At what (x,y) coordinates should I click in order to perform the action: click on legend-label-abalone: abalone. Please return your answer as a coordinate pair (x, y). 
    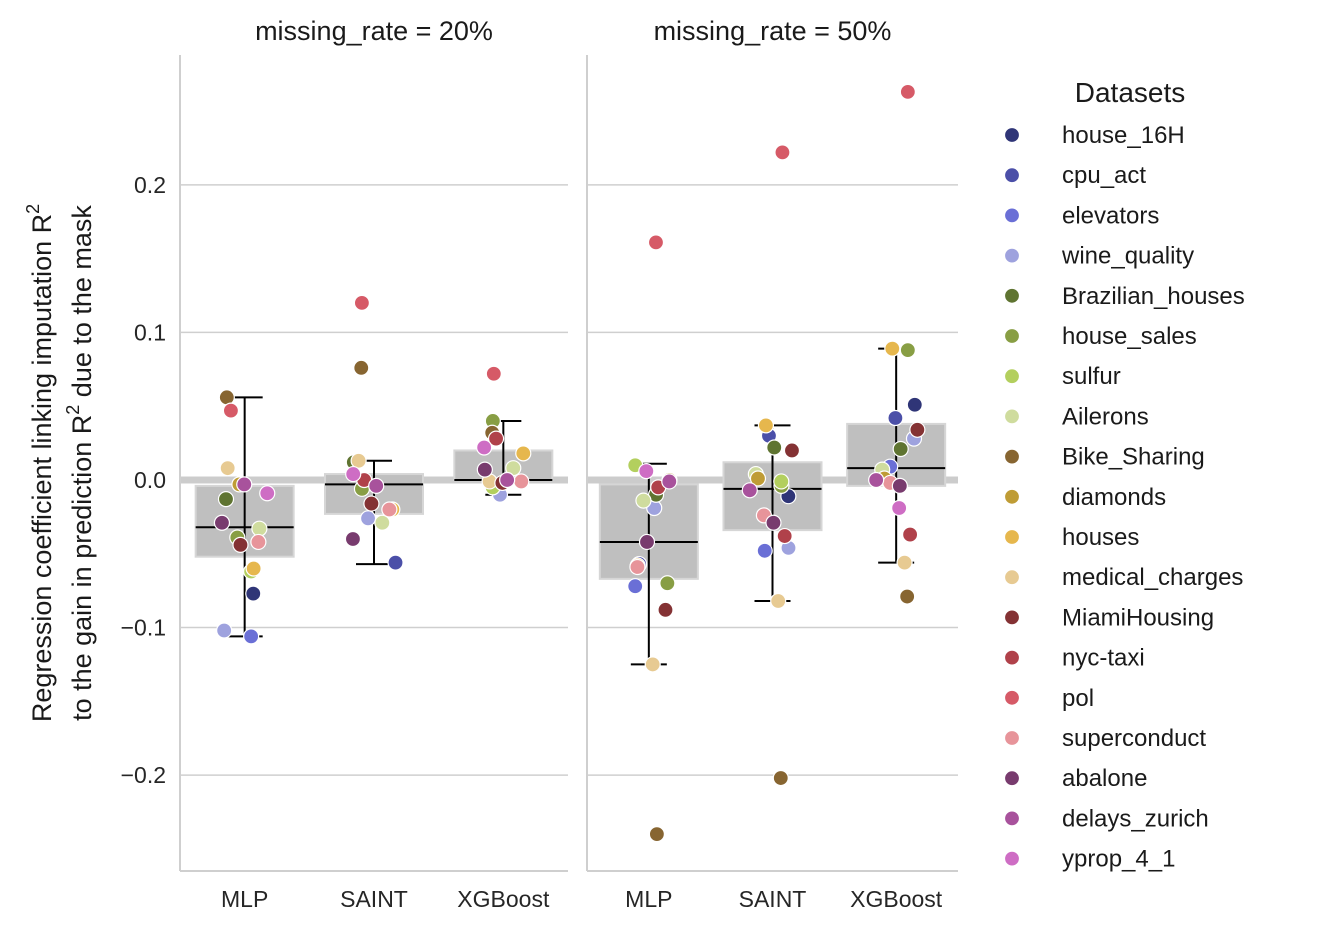
    Looking at the image, I should click on (1104, 778).